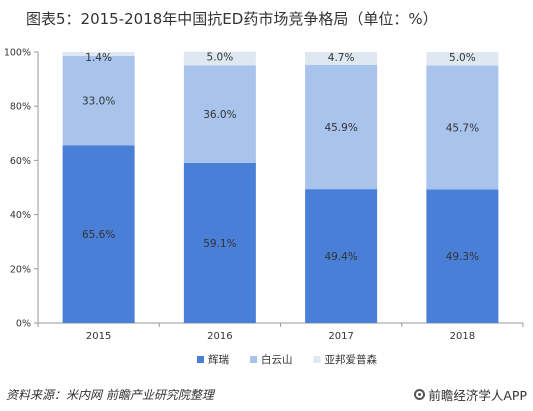 The height and width of the screenshot is (411, 533). What do you see at coordinates (218, 359) in the screenshot?
I see `legend-label: 辉瑞` at bounding box center [218, 359].